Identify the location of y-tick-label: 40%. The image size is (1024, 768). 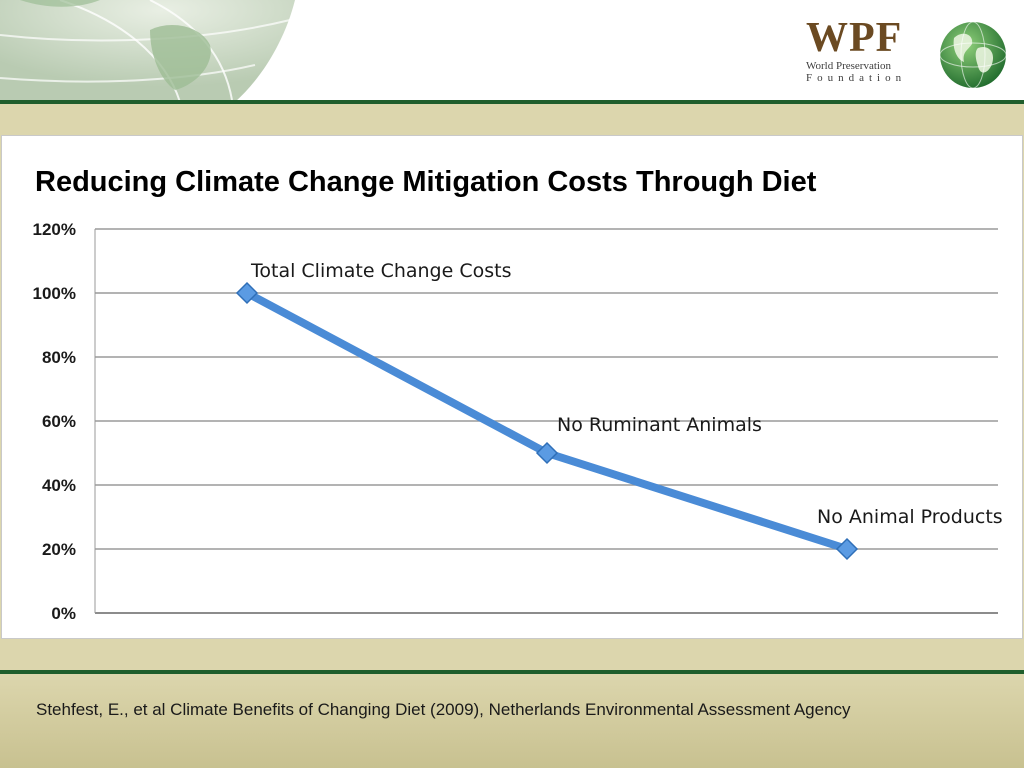
(59, 485).